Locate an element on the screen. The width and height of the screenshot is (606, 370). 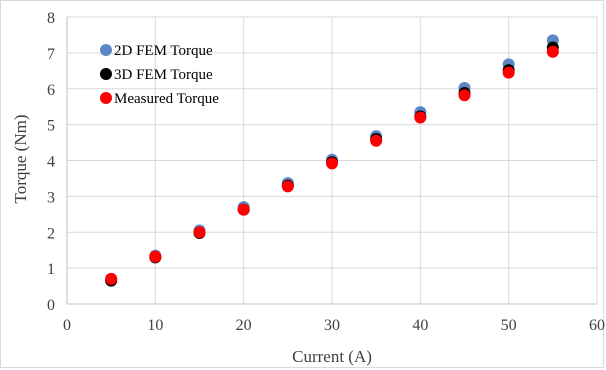
y-tick-label: 0 is located at coordinates (51, 305).